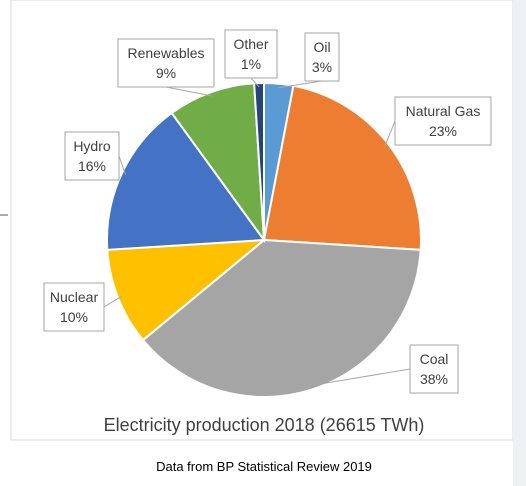 The height and width of the screenshot is (486, 526). I want to click on data-label-value-nuclear: 10%, so click(74, 317).